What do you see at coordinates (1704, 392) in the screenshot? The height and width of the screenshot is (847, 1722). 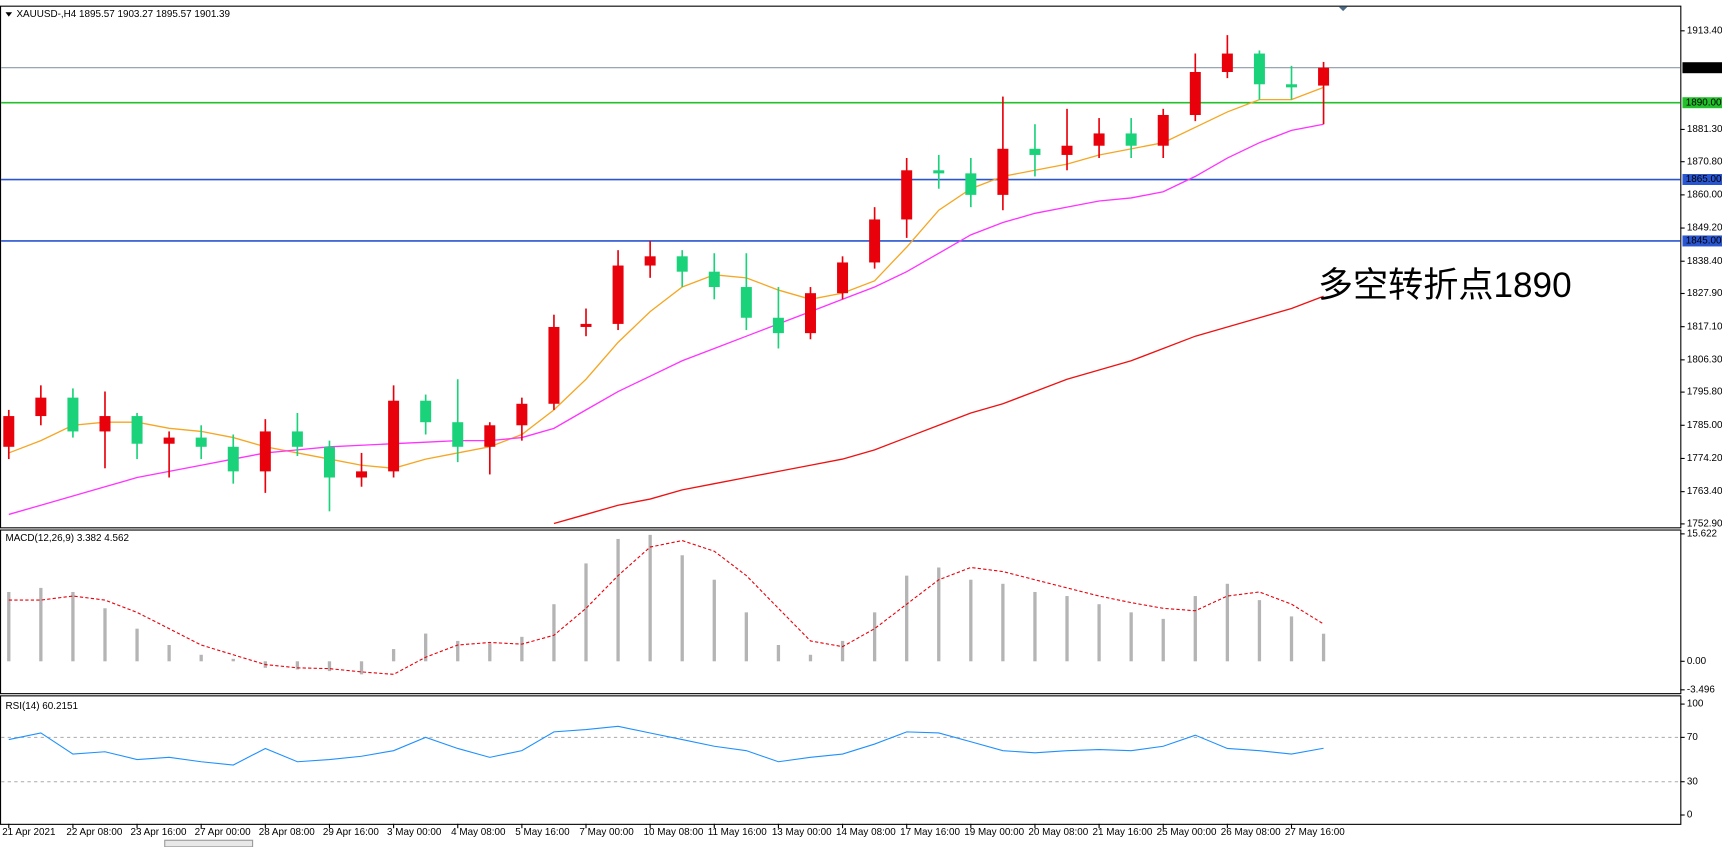 I see `y-tick-label: 1795.80` at bounding box center [1704, 392].